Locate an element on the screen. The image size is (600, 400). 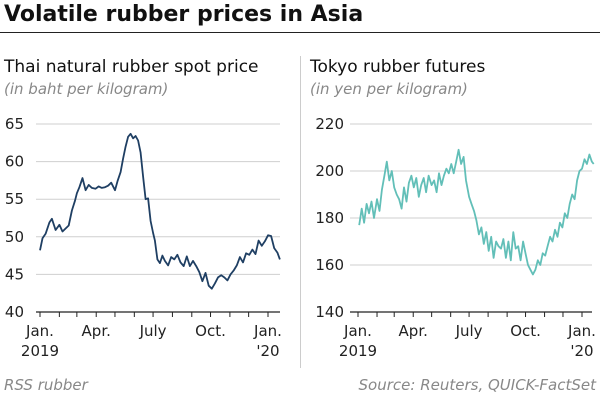
left-x-tick-label: Apr. is located at coordinates (96, 331).